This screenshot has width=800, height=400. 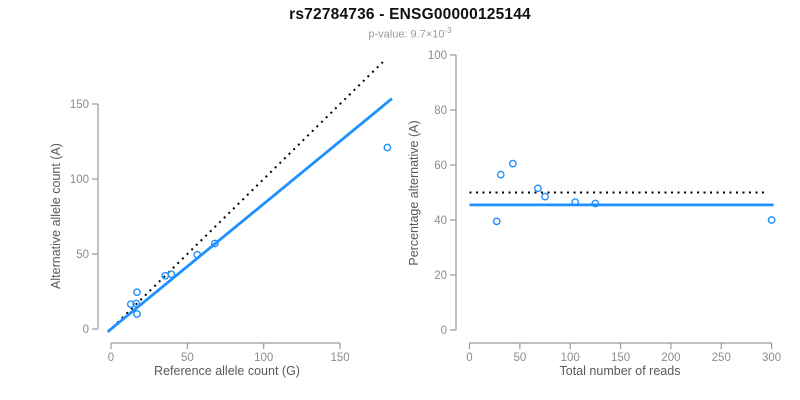 What do you see at coordinates (82, 255) in the screenshot?
I see `y-tick-label: 50` at bounding box center [82, 255].